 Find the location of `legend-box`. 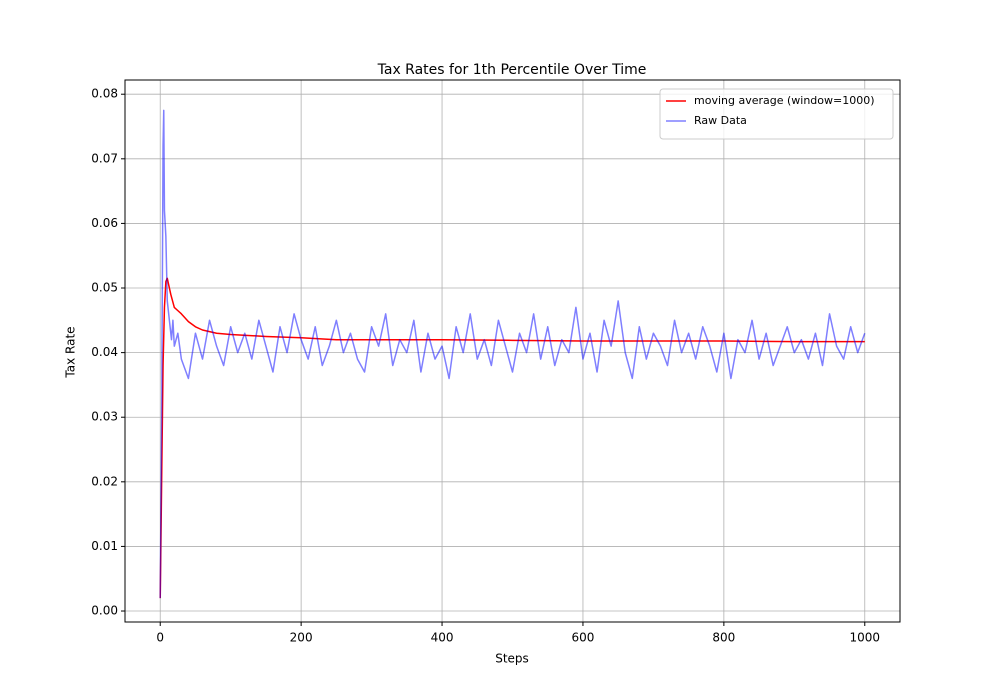

legend-box is located at coordinates (776, 114).